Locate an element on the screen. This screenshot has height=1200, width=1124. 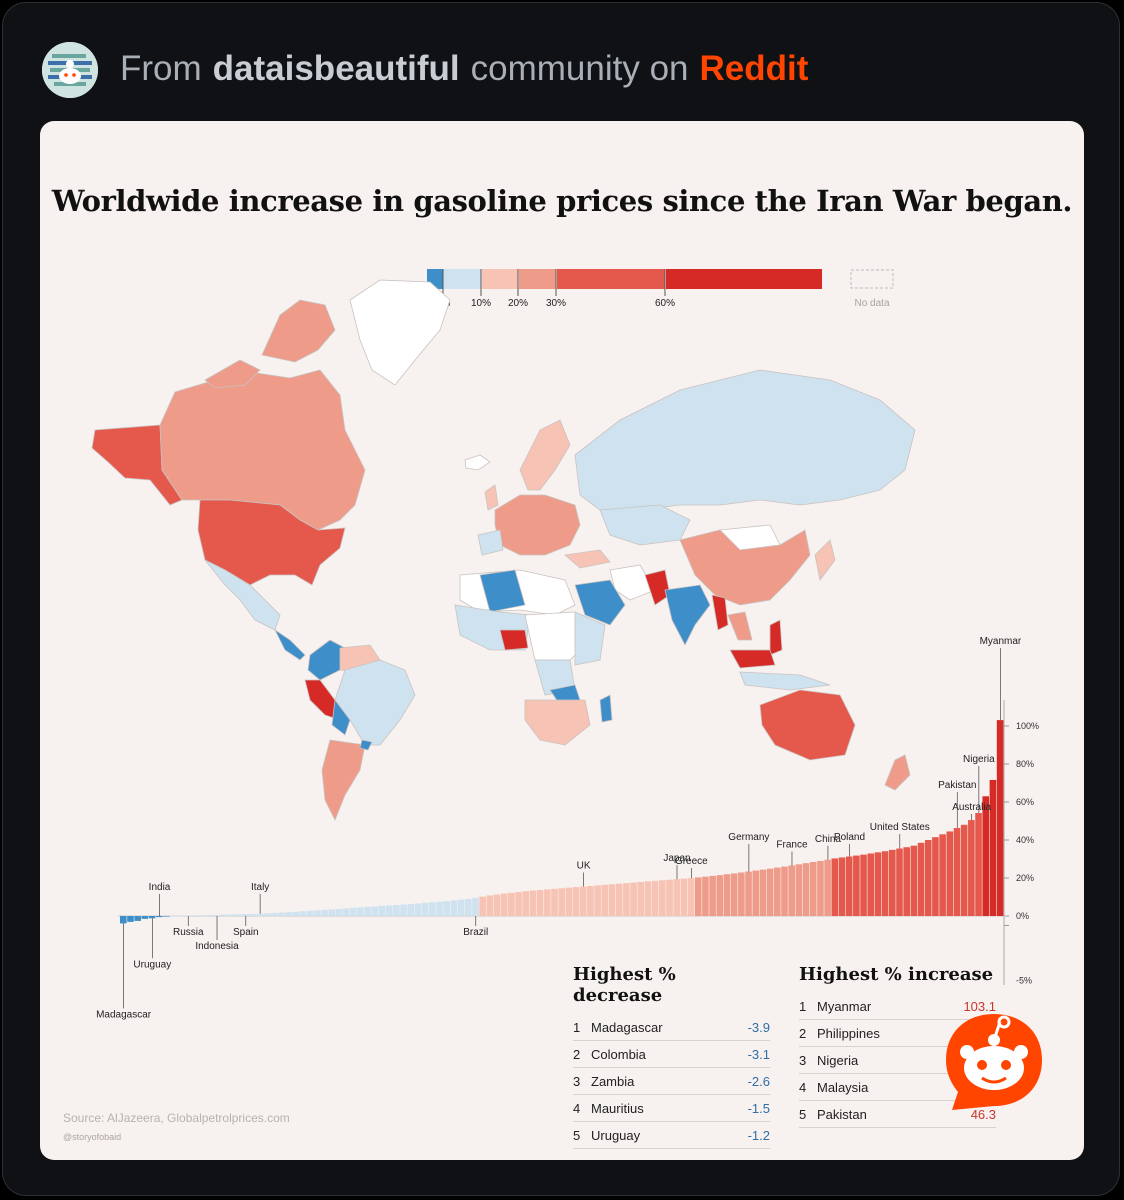
row-rank: 3 is located at coordinates (577, 1081).